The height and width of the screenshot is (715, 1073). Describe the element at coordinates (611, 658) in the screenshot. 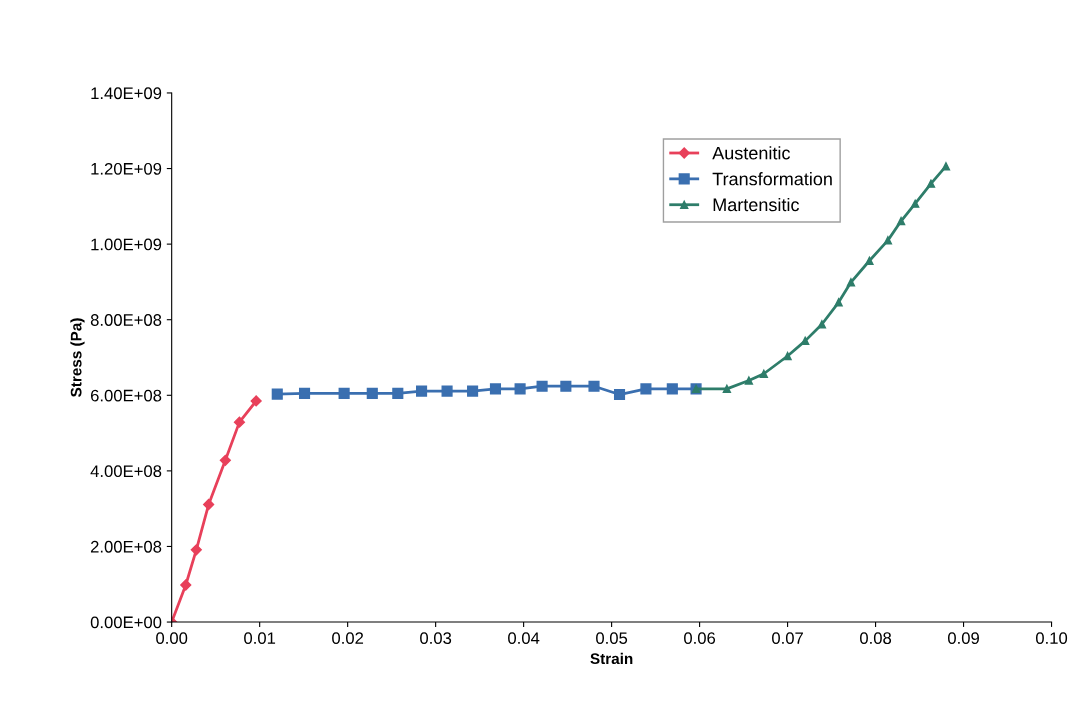

I see `x-axis-title: Strain` at that location.